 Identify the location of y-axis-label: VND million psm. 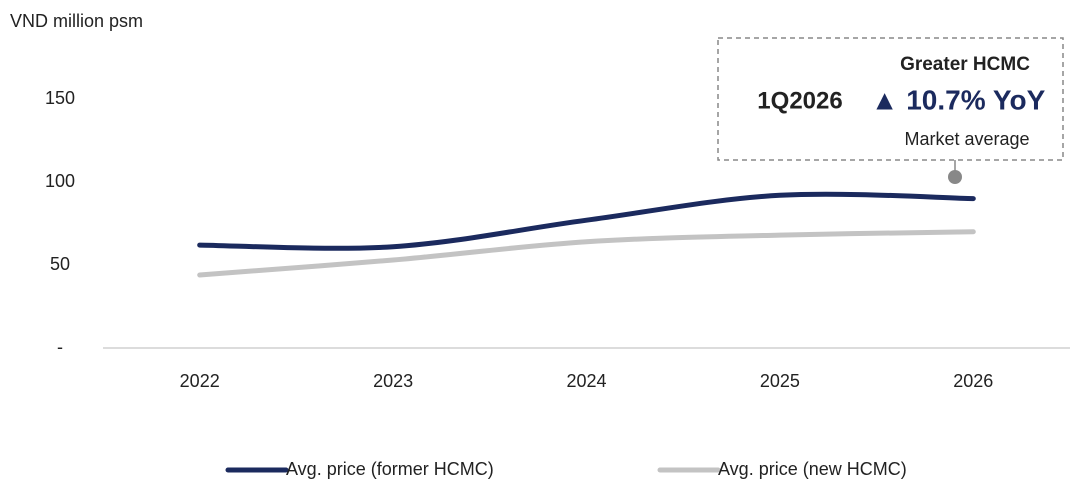
(76, 21).